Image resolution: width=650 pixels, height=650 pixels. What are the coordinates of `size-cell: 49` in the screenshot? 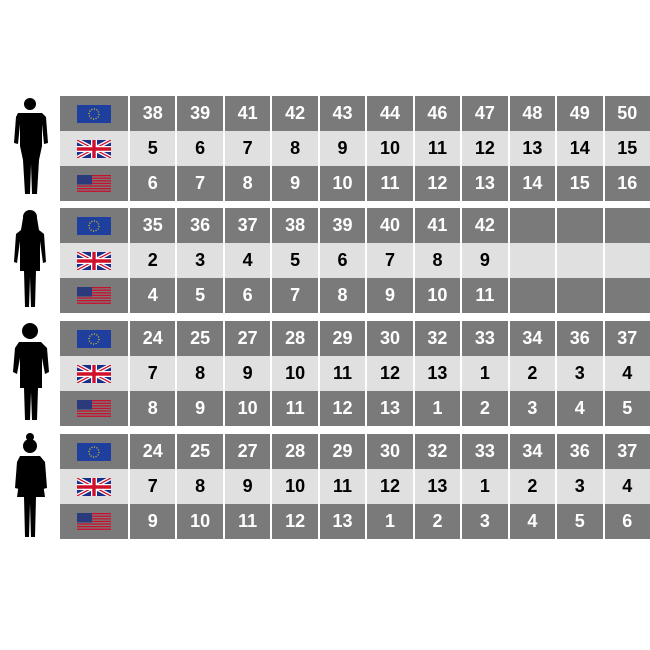 It's located at (580, 113).